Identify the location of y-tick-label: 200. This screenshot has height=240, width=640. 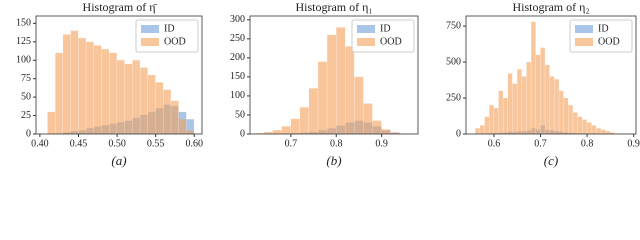
(237, 57).